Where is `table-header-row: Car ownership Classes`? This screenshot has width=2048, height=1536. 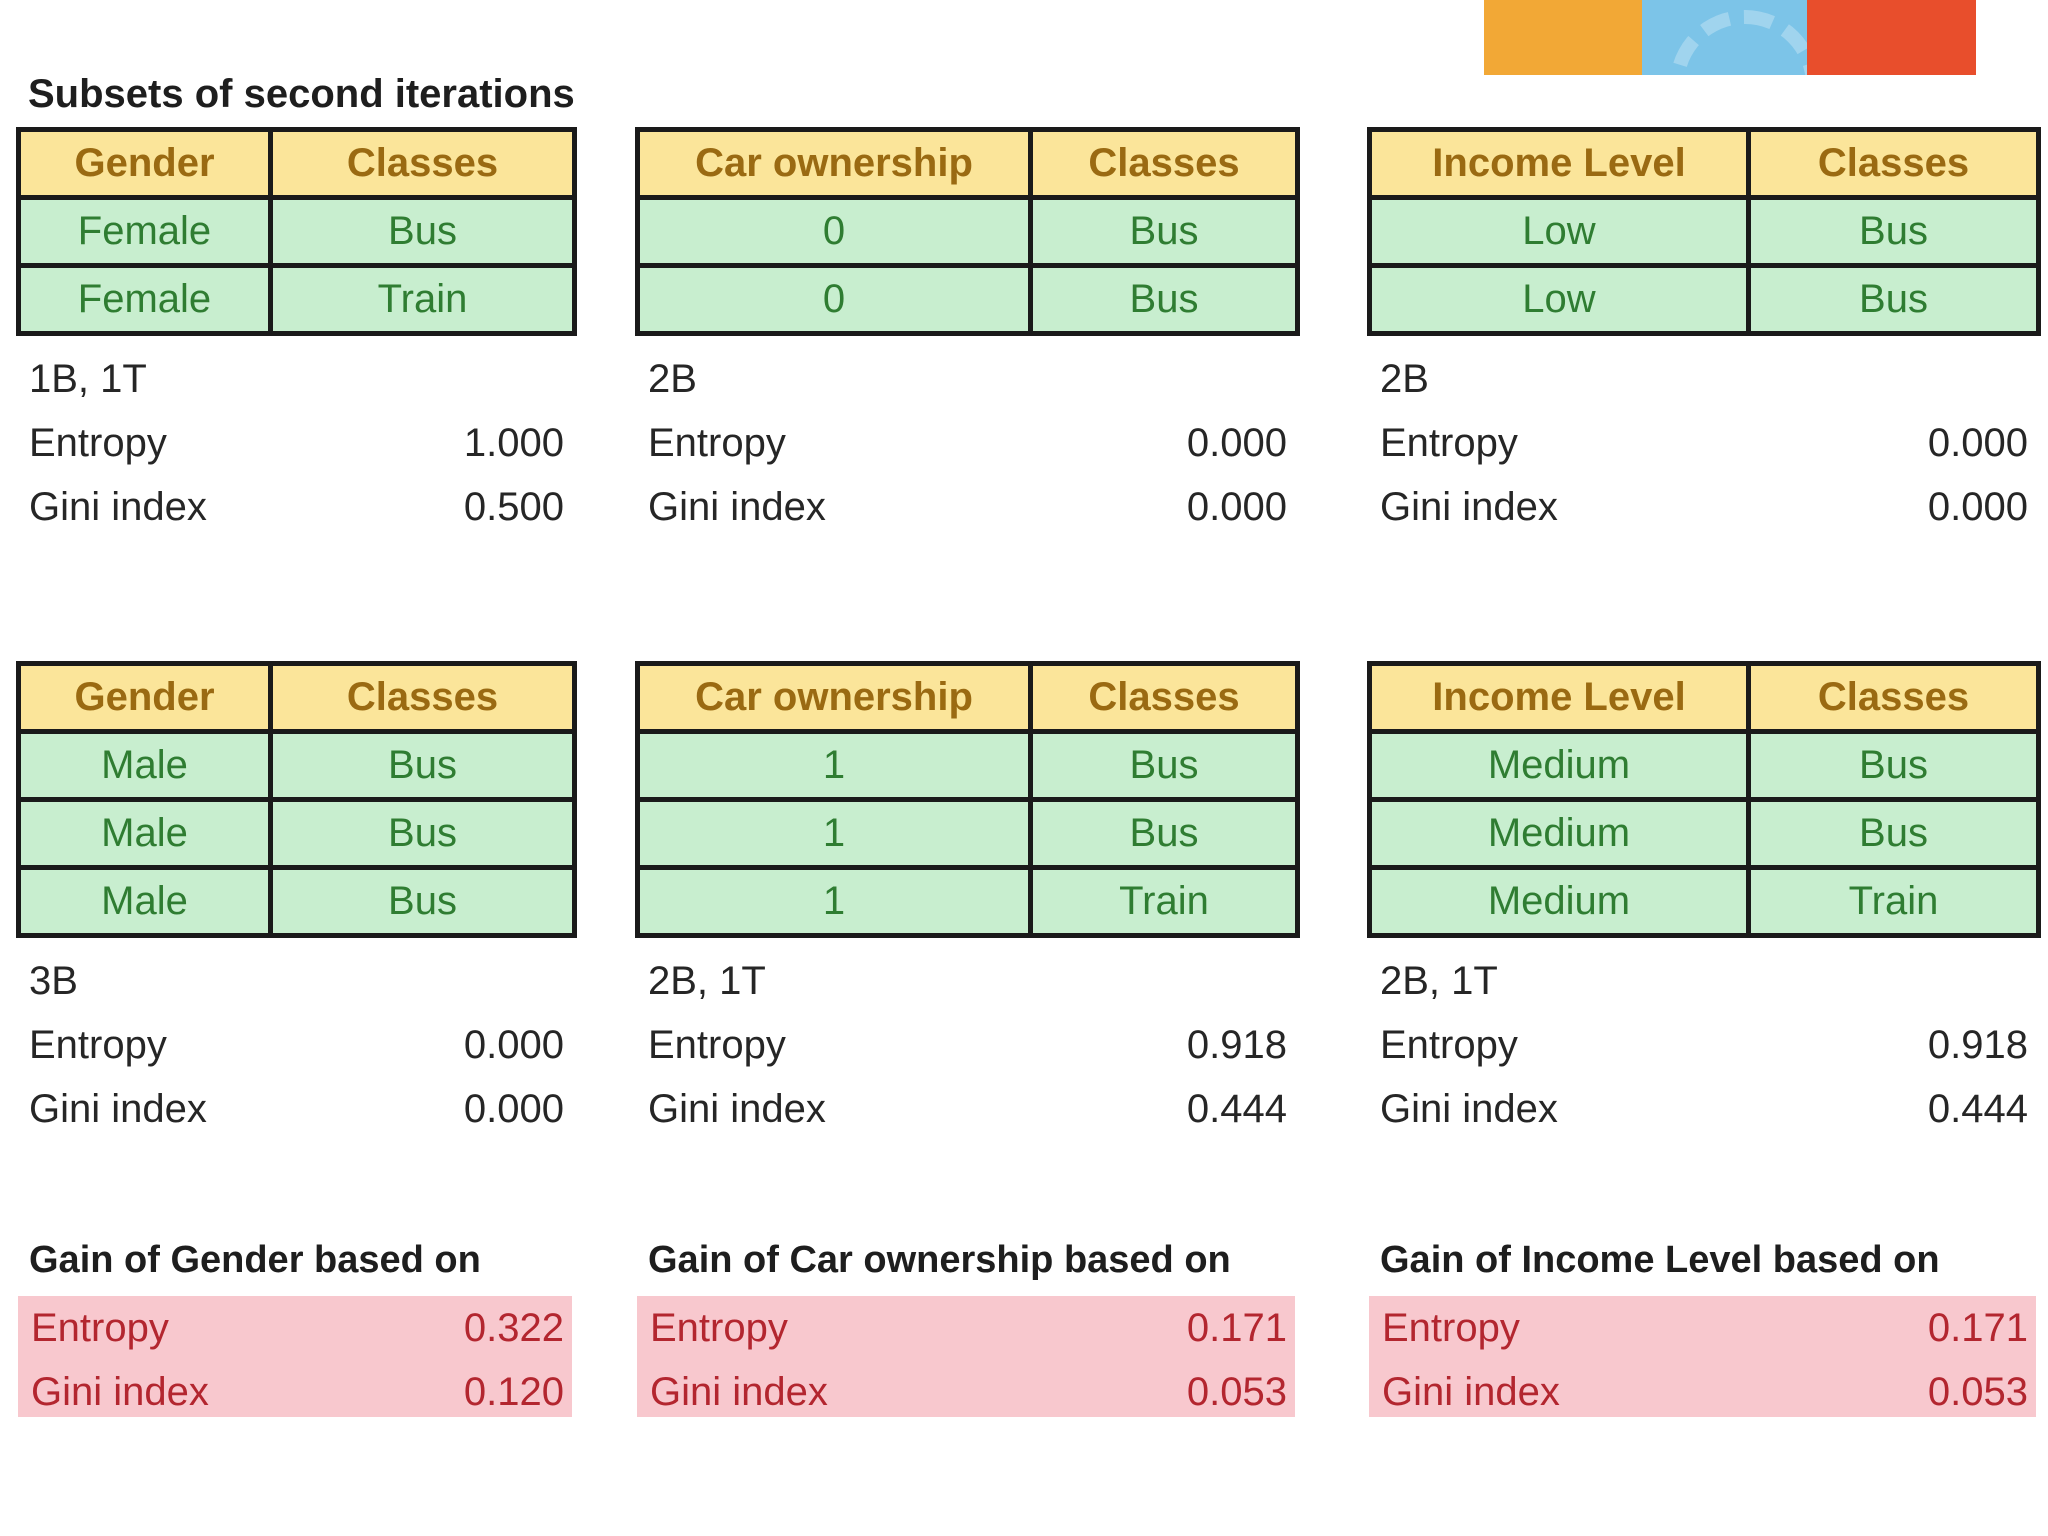 table-header-row: Car ownership Classes is located at coordinates (967, 697).